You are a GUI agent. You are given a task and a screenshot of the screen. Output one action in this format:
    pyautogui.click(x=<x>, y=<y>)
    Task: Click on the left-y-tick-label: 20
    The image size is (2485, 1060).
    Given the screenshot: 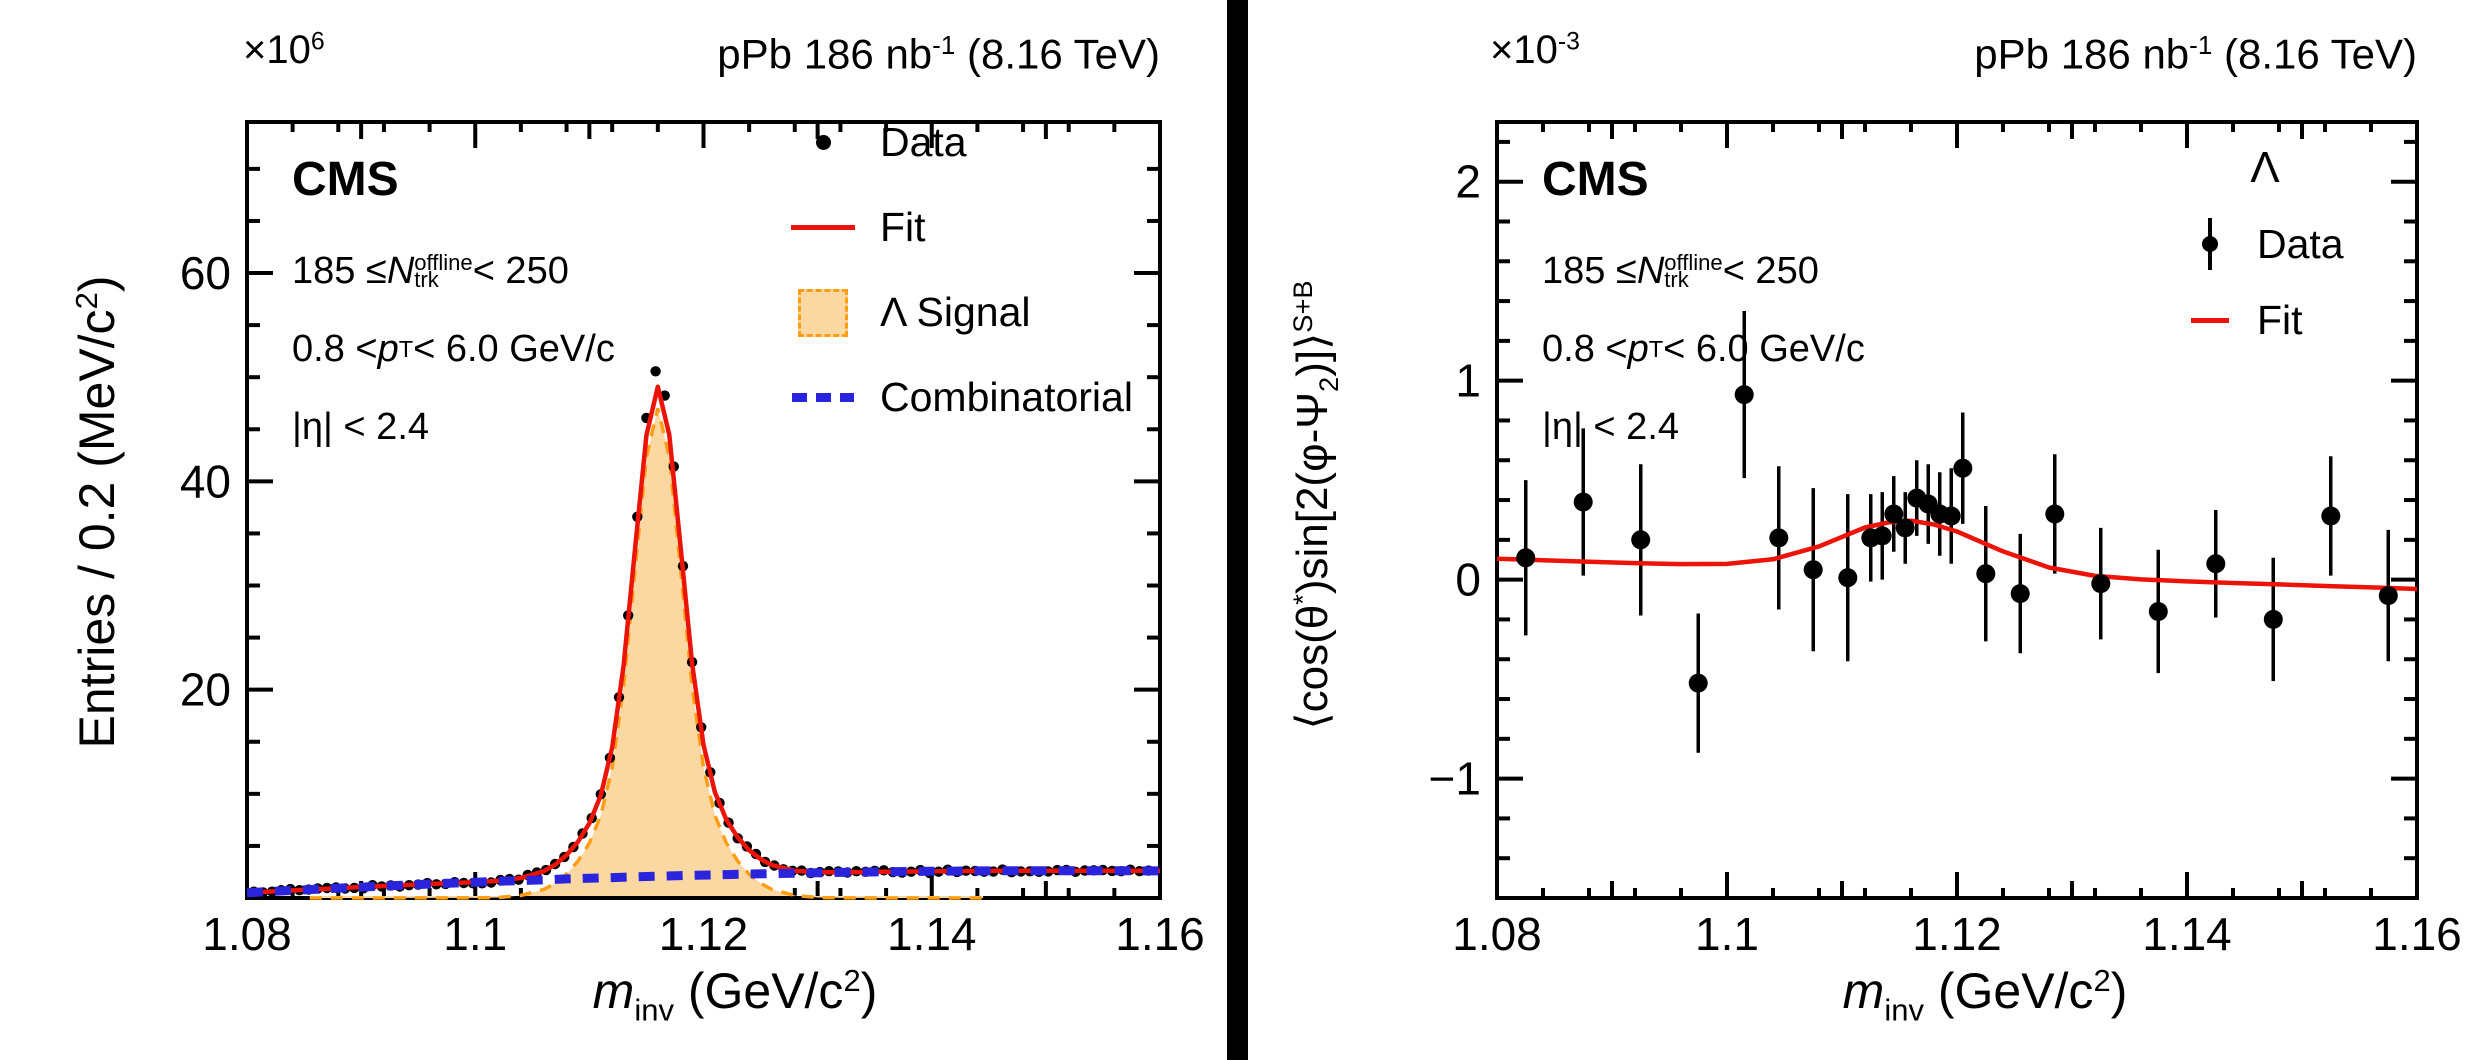 What is the action you would take?
    pyautogui.click(x=205, y=690)
    